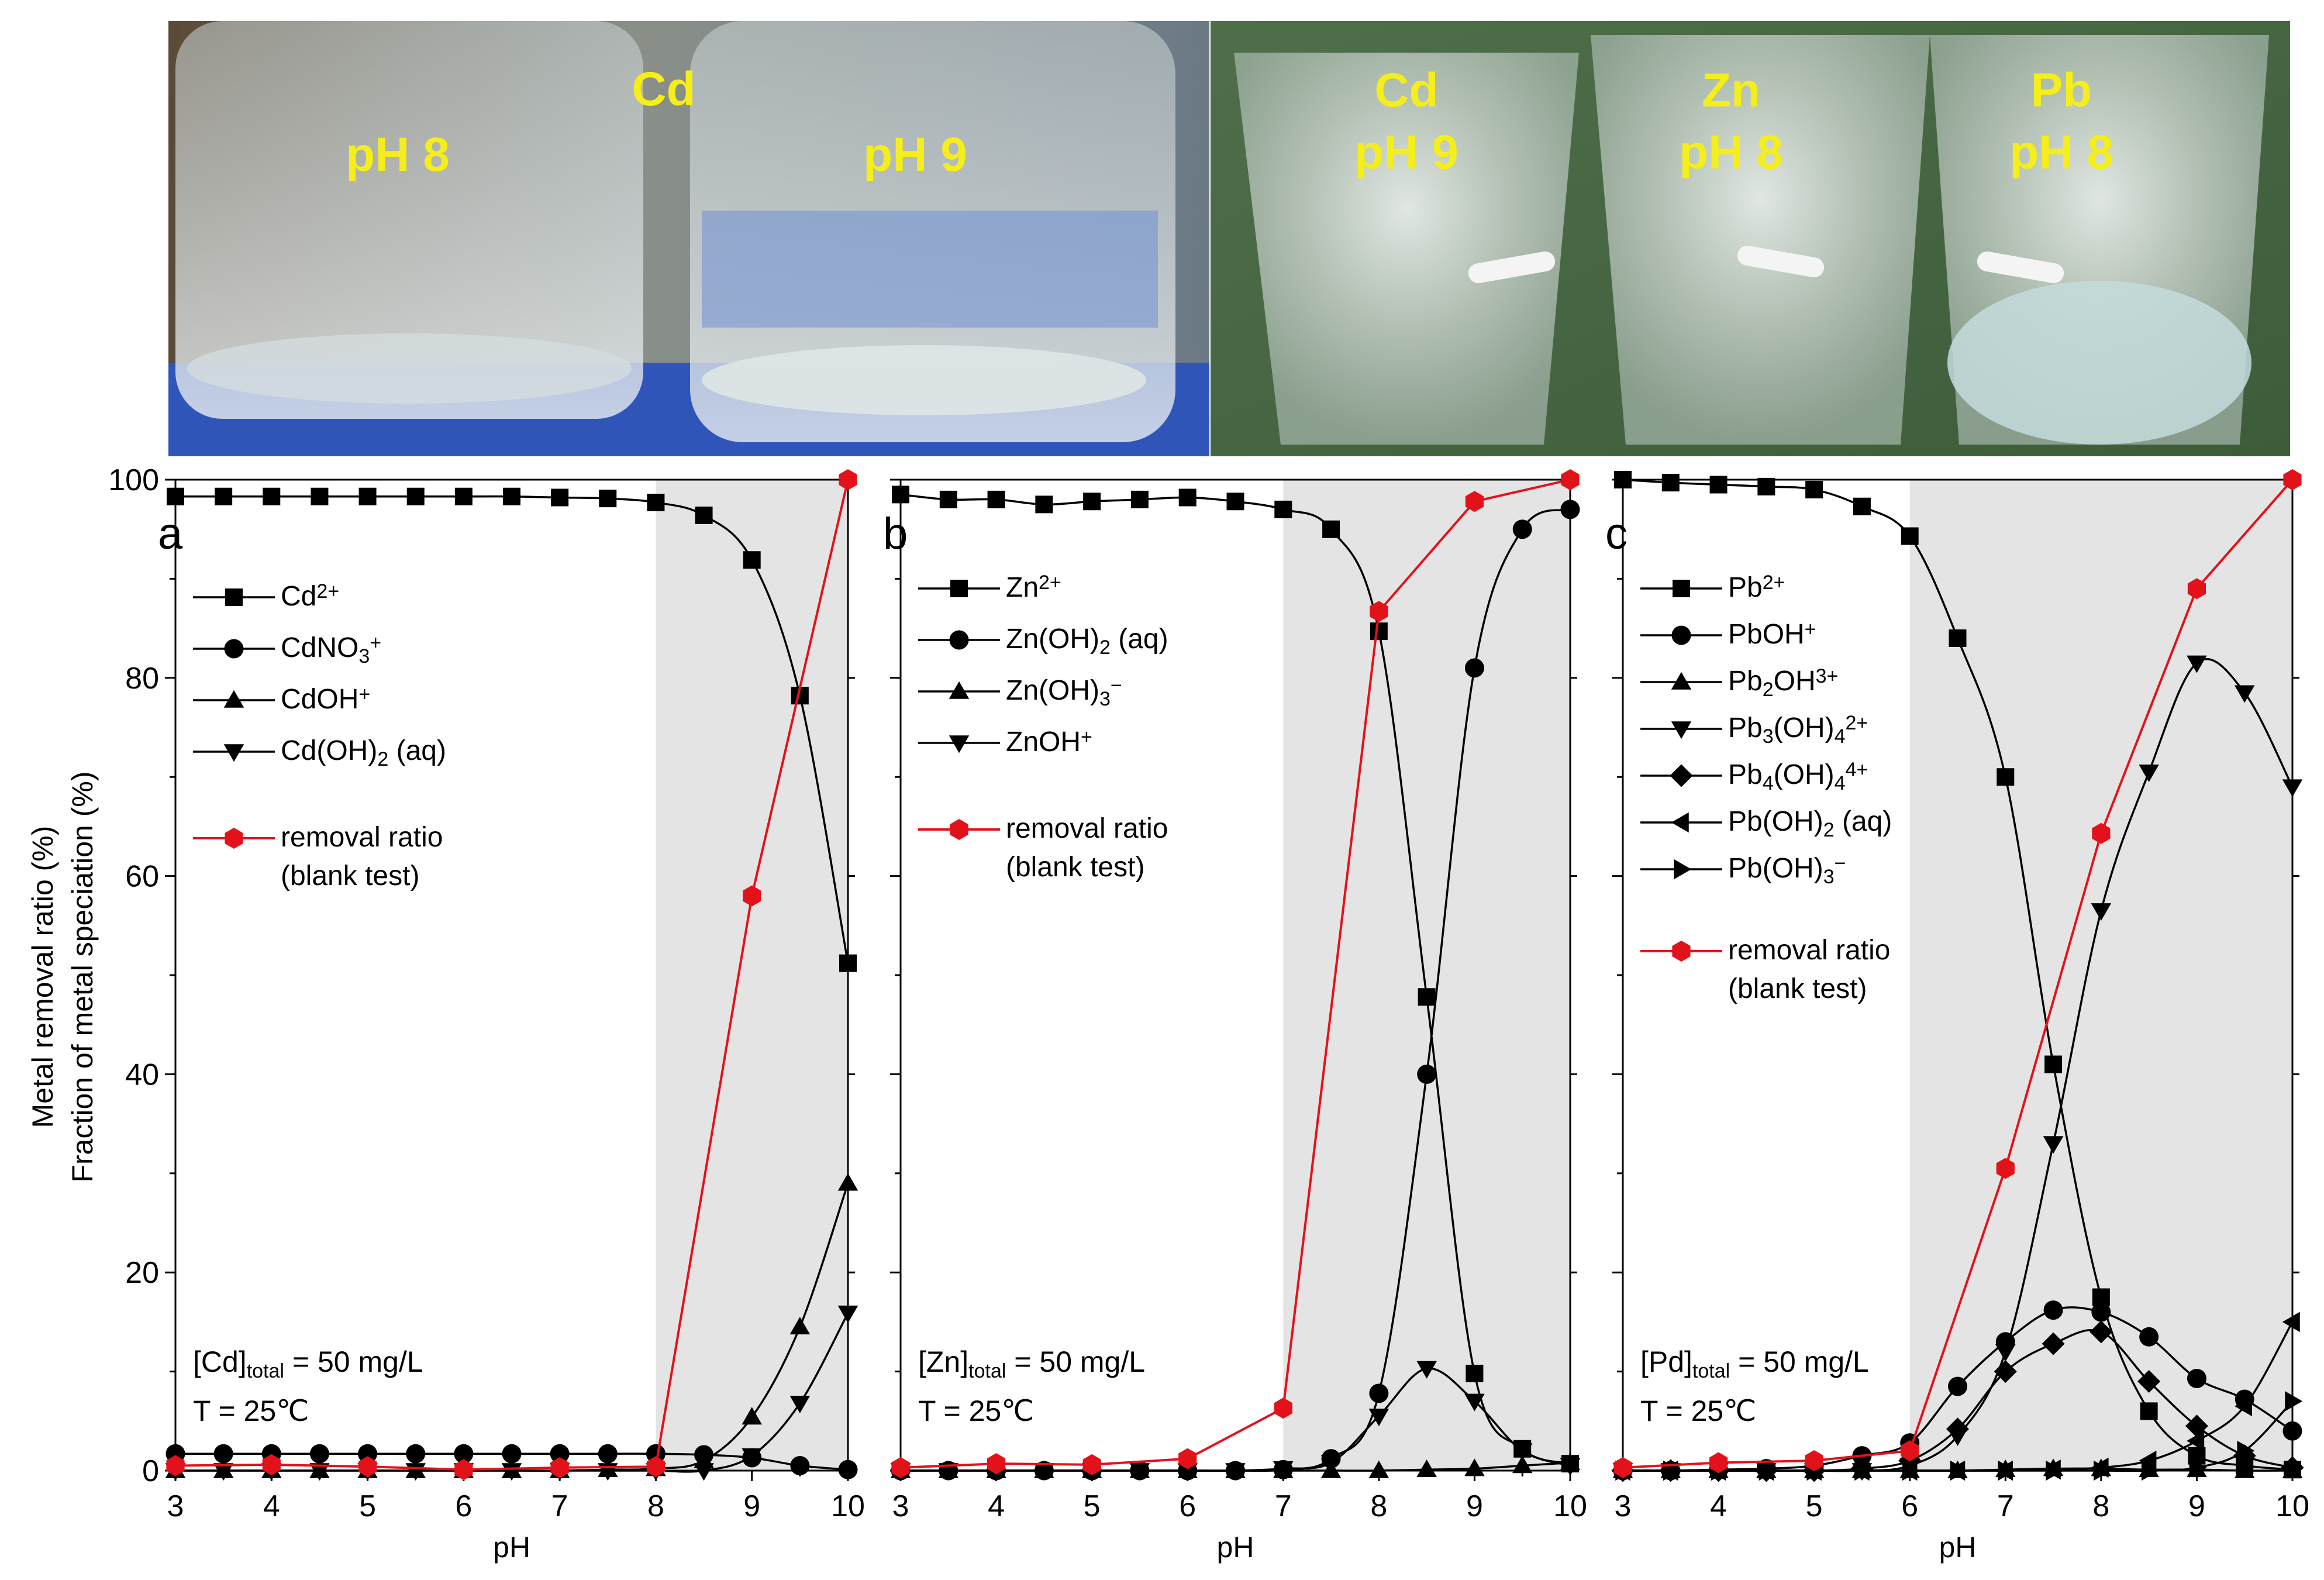  I want to click on y-tick-label: 80, so click(142, 679).